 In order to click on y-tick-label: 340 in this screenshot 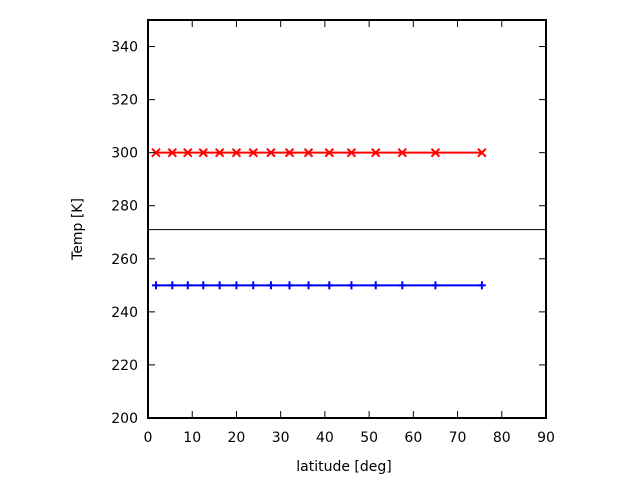, I will do `click(124, 48)`.